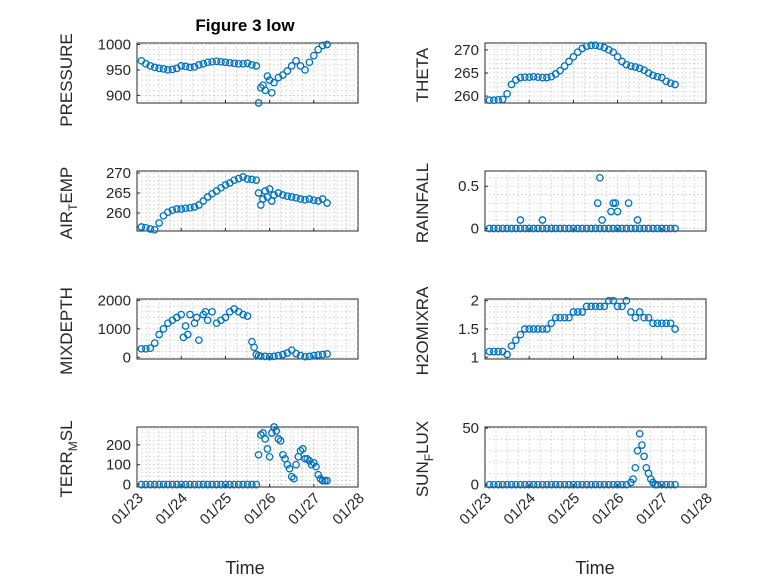 The height and width of the screenshot is (583, 778). I want to click on pressure-x-ticks, so click(247, 101).